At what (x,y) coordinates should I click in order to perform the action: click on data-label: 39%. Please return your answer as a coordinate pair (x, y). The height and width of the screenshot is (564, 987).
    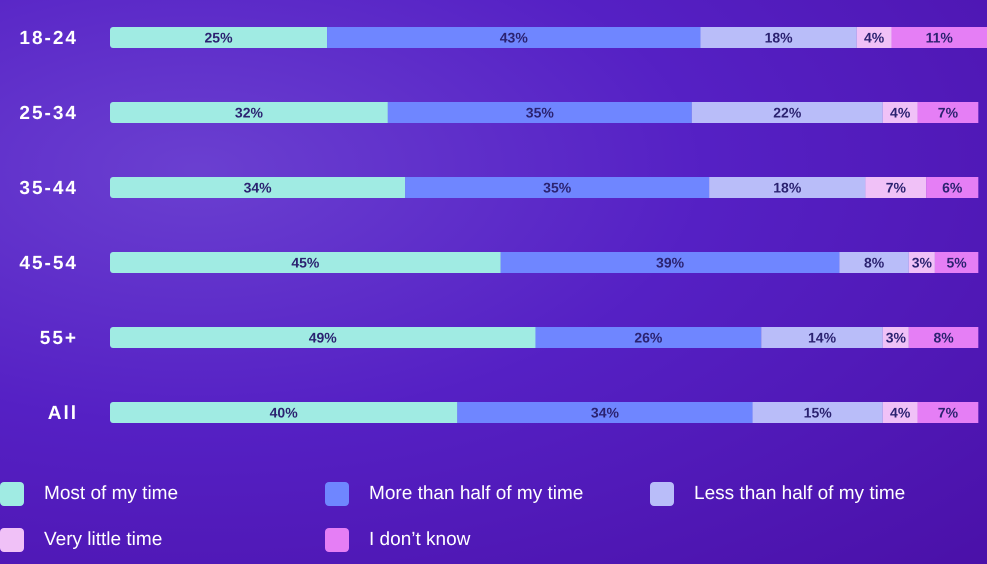
    Looking at the image, I should click on (670, 262).